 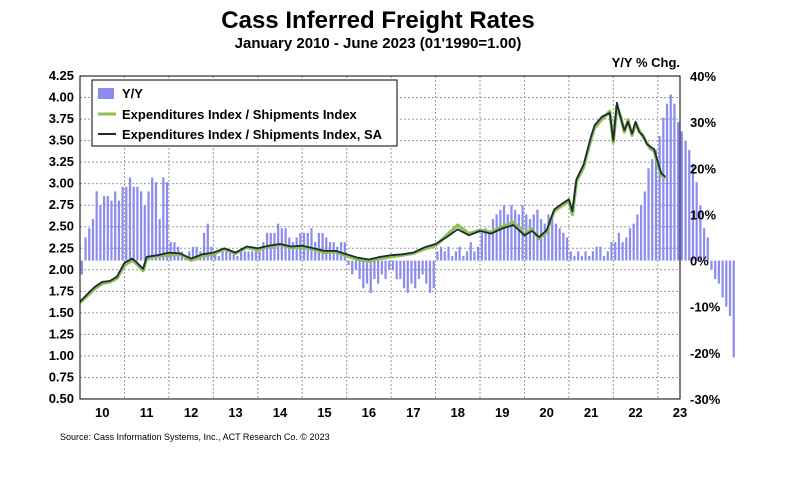 I want to click on x-tick-label: 14, so click(x=280, y=412).